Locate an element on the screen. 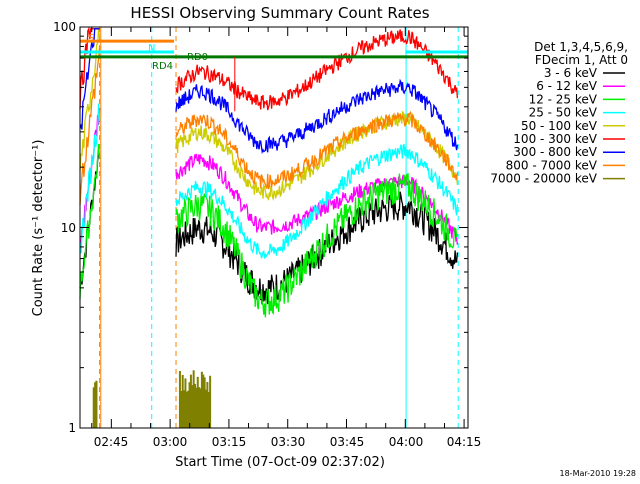  legend-entry-label: 100 - 300 keV is located at coordinates (555, 139).